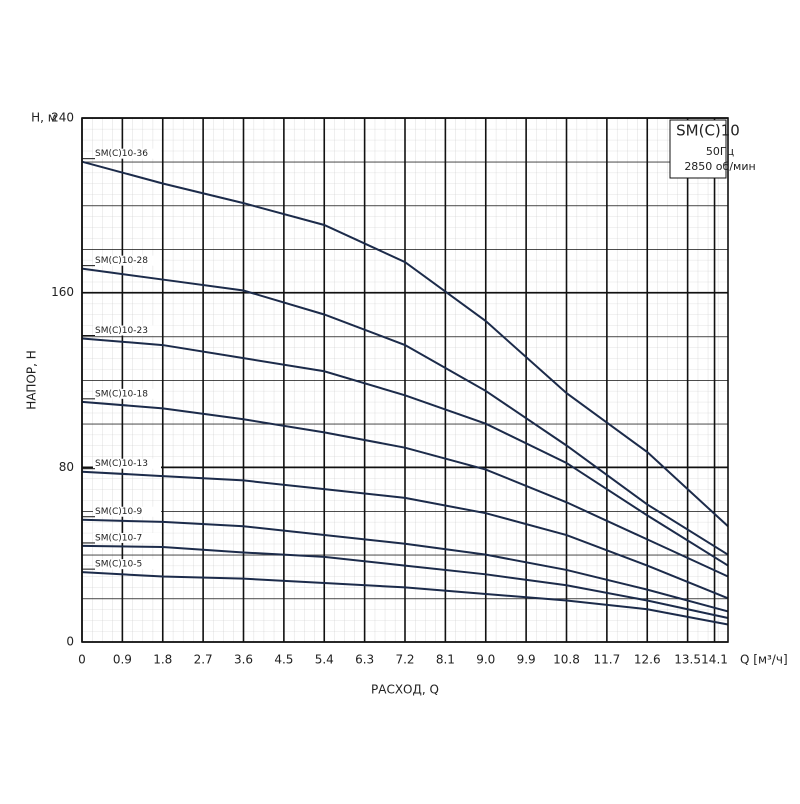  I want to click on y-axis-label: НАПОР, Н, so click(32, 380).